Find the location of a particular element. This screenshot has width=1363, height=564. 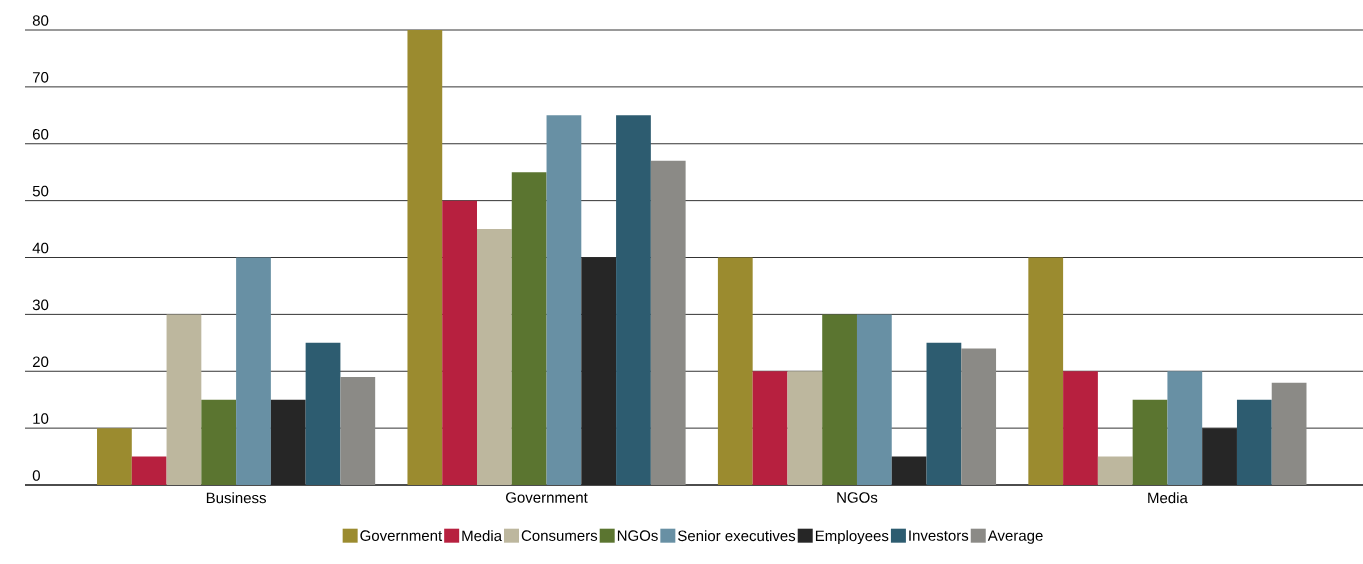

x-tick-label: Business is located at coordinates (236, 498).